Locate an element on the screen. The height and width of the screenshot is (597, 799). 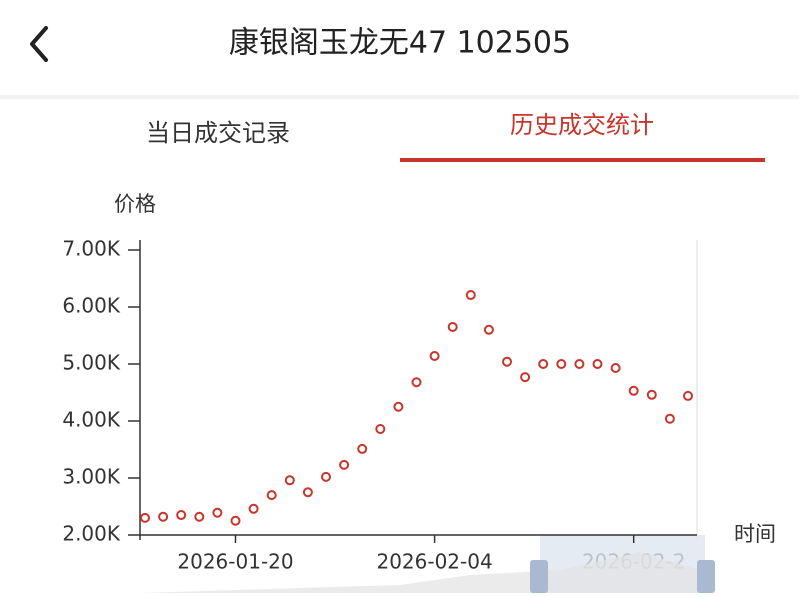
divider is located at coordinates (399, 97).